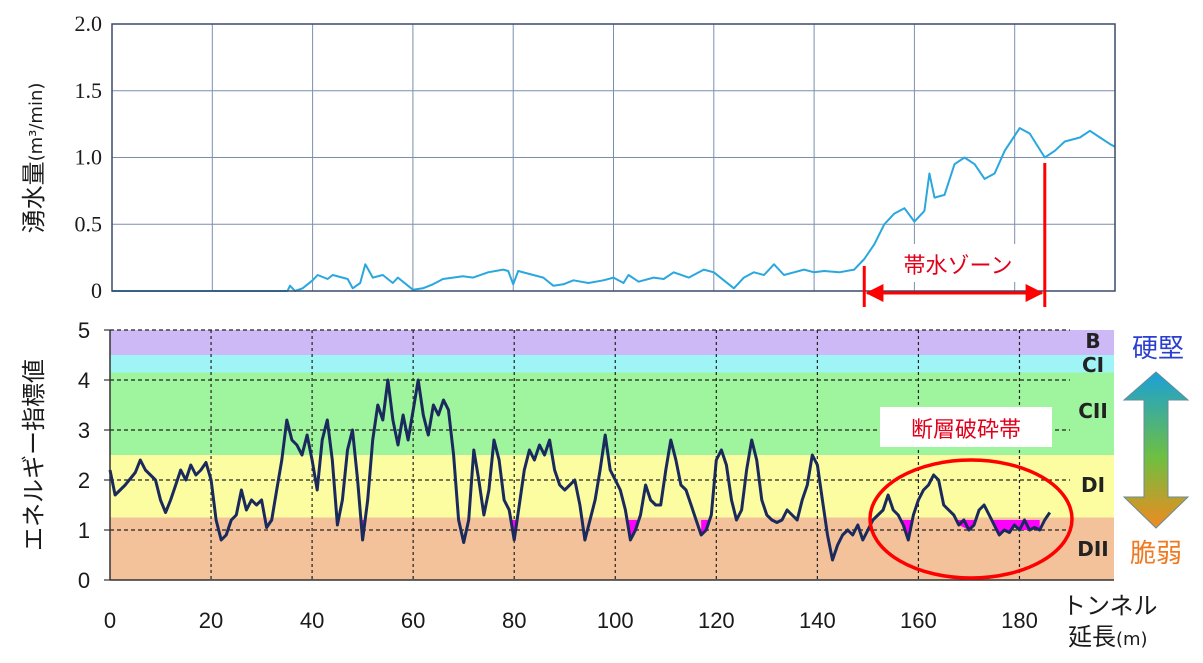 The height and width of the screenshot is (663, 1203). What do you see at coordinates (918, 620) in the screenshot?
I see `bottom-xtick-label: 160` at bounding box center [918, 620].